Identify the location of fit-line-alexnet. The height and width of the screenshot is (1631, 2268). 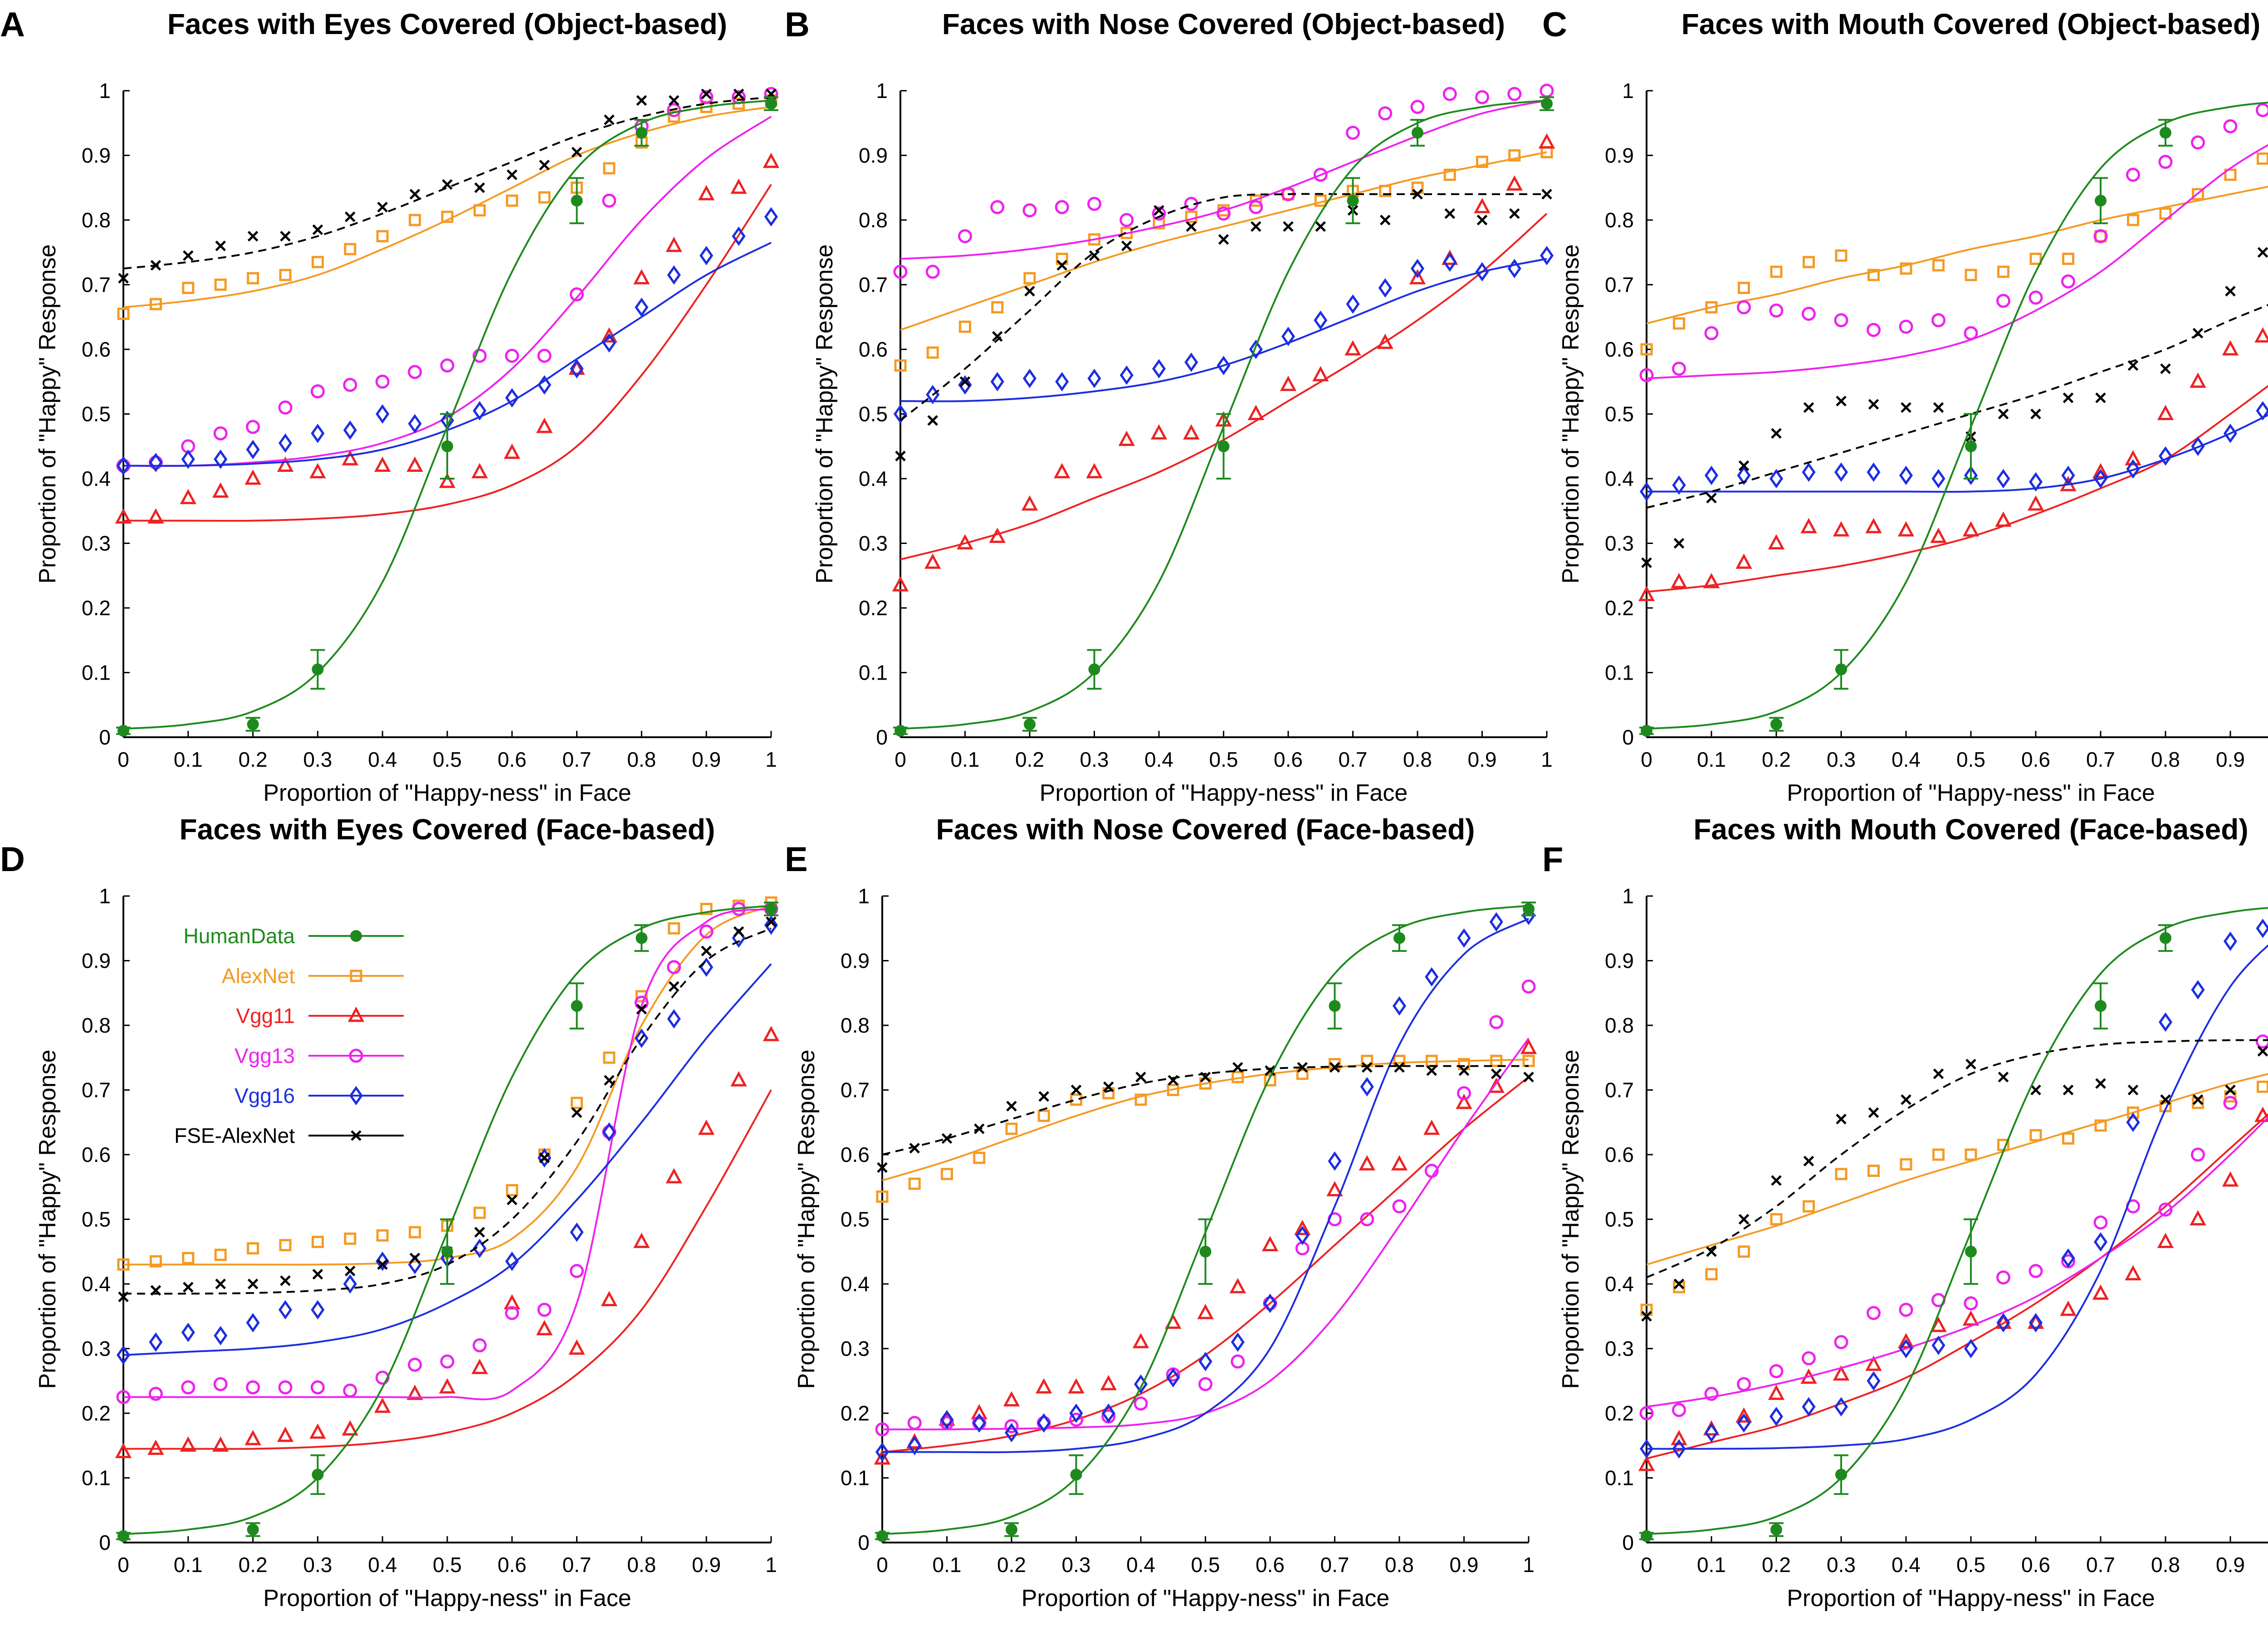
(1957, 1169).